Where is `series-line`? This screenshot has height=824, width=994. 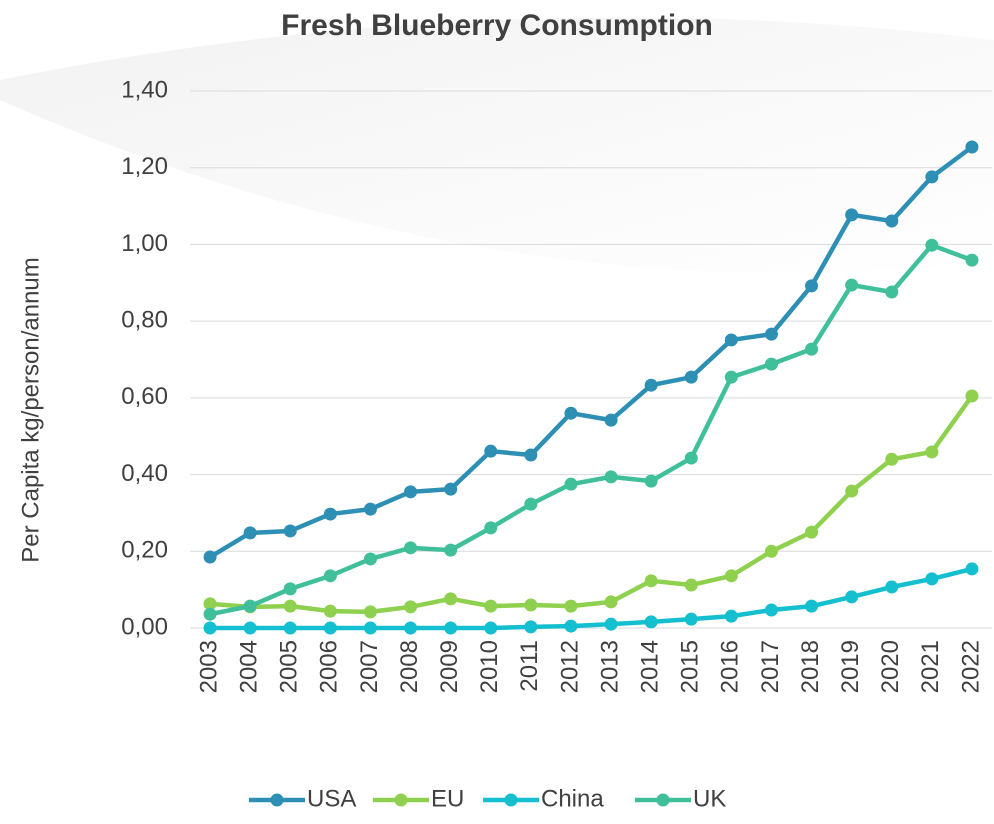 series-line is located at coordinates (591, 598).